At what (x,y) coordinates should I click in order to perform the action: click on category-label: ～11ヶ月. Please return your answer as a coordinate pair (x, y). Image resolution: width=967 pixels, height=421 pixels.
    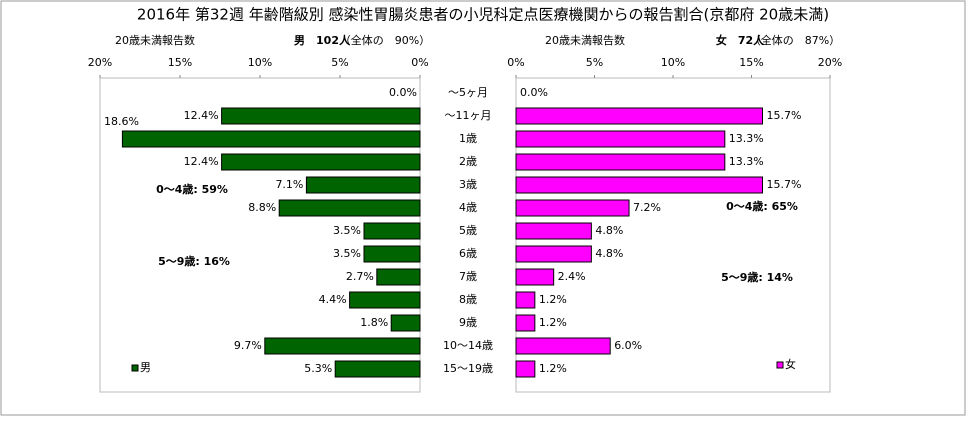
    Looking at the image, I should click on (468, 115).